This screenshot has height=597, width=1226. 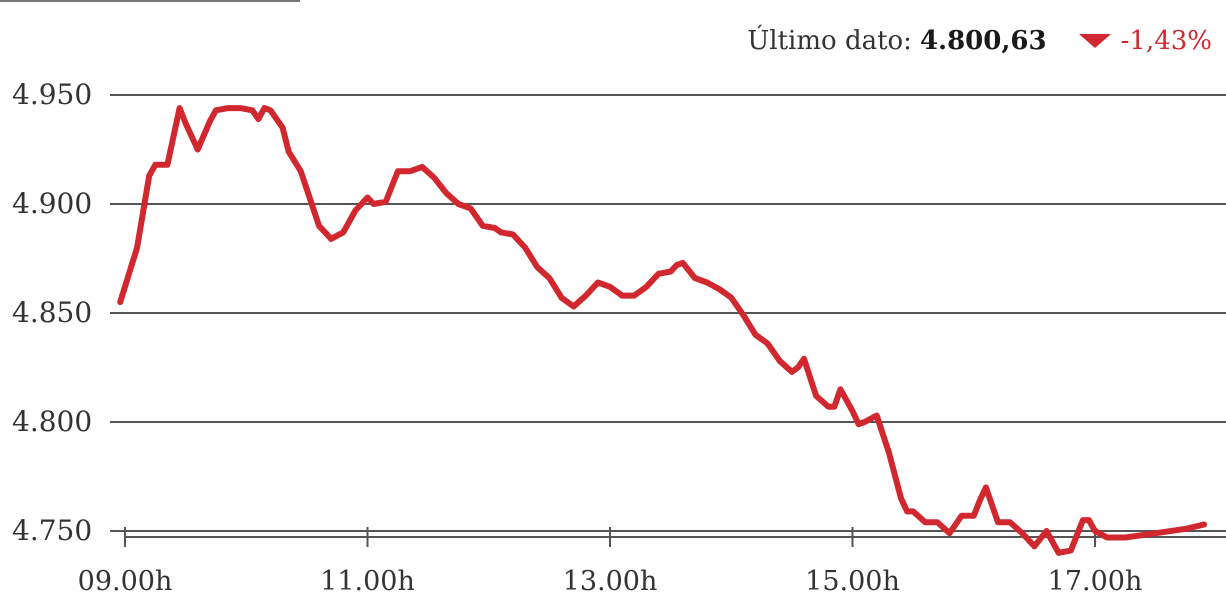 I want to click on last-value-summary: Último dato: 4.800,63 -1,43%, so click(x=979, y=41).